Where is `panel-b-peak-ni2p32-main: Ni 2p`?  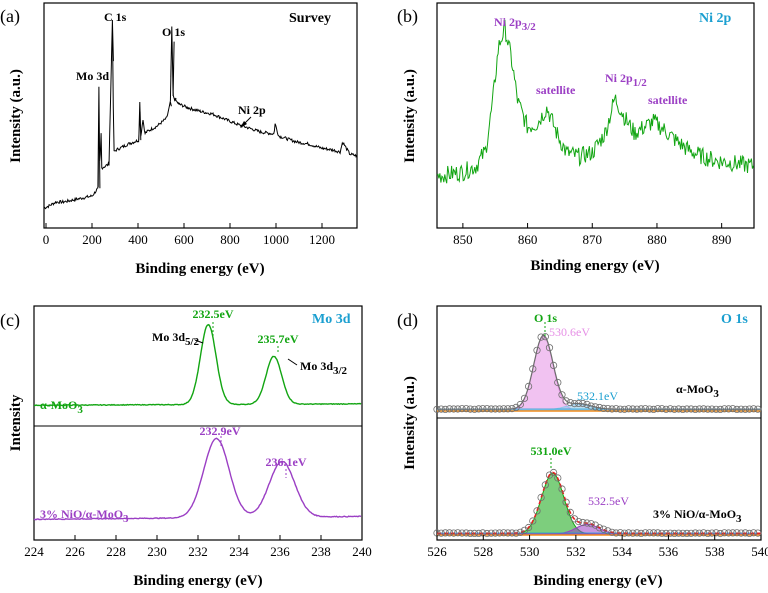 panel-b-peak-ni2p32-main: Ni 2p is located at coordinates (508, 22).